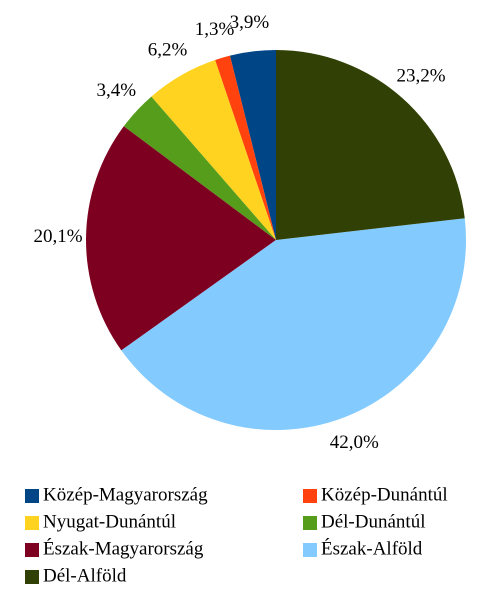 This screenshot has width=501, height=613. What do you see at coordinates (85, 575) in the screenshot?
I see `legend-label: Dél-Alföld` at bounding box center [85, 575].